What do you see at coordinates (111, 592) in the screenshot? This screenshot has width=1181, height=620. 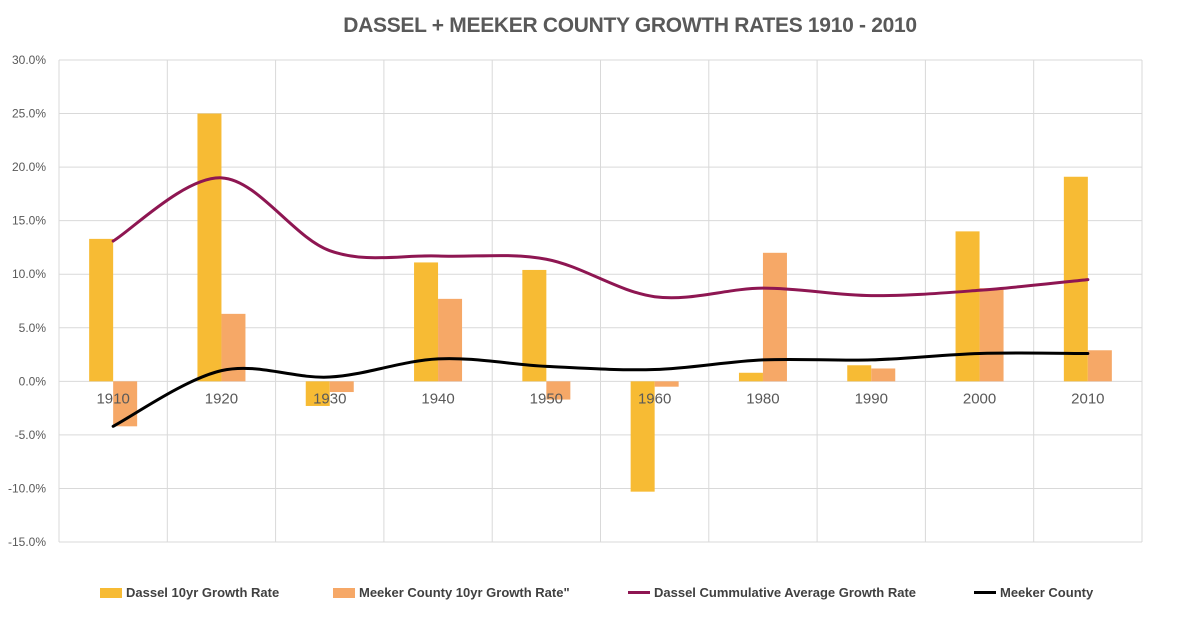 I see `legend-swatch-dassel-bar` at bounding box center [111, 592].